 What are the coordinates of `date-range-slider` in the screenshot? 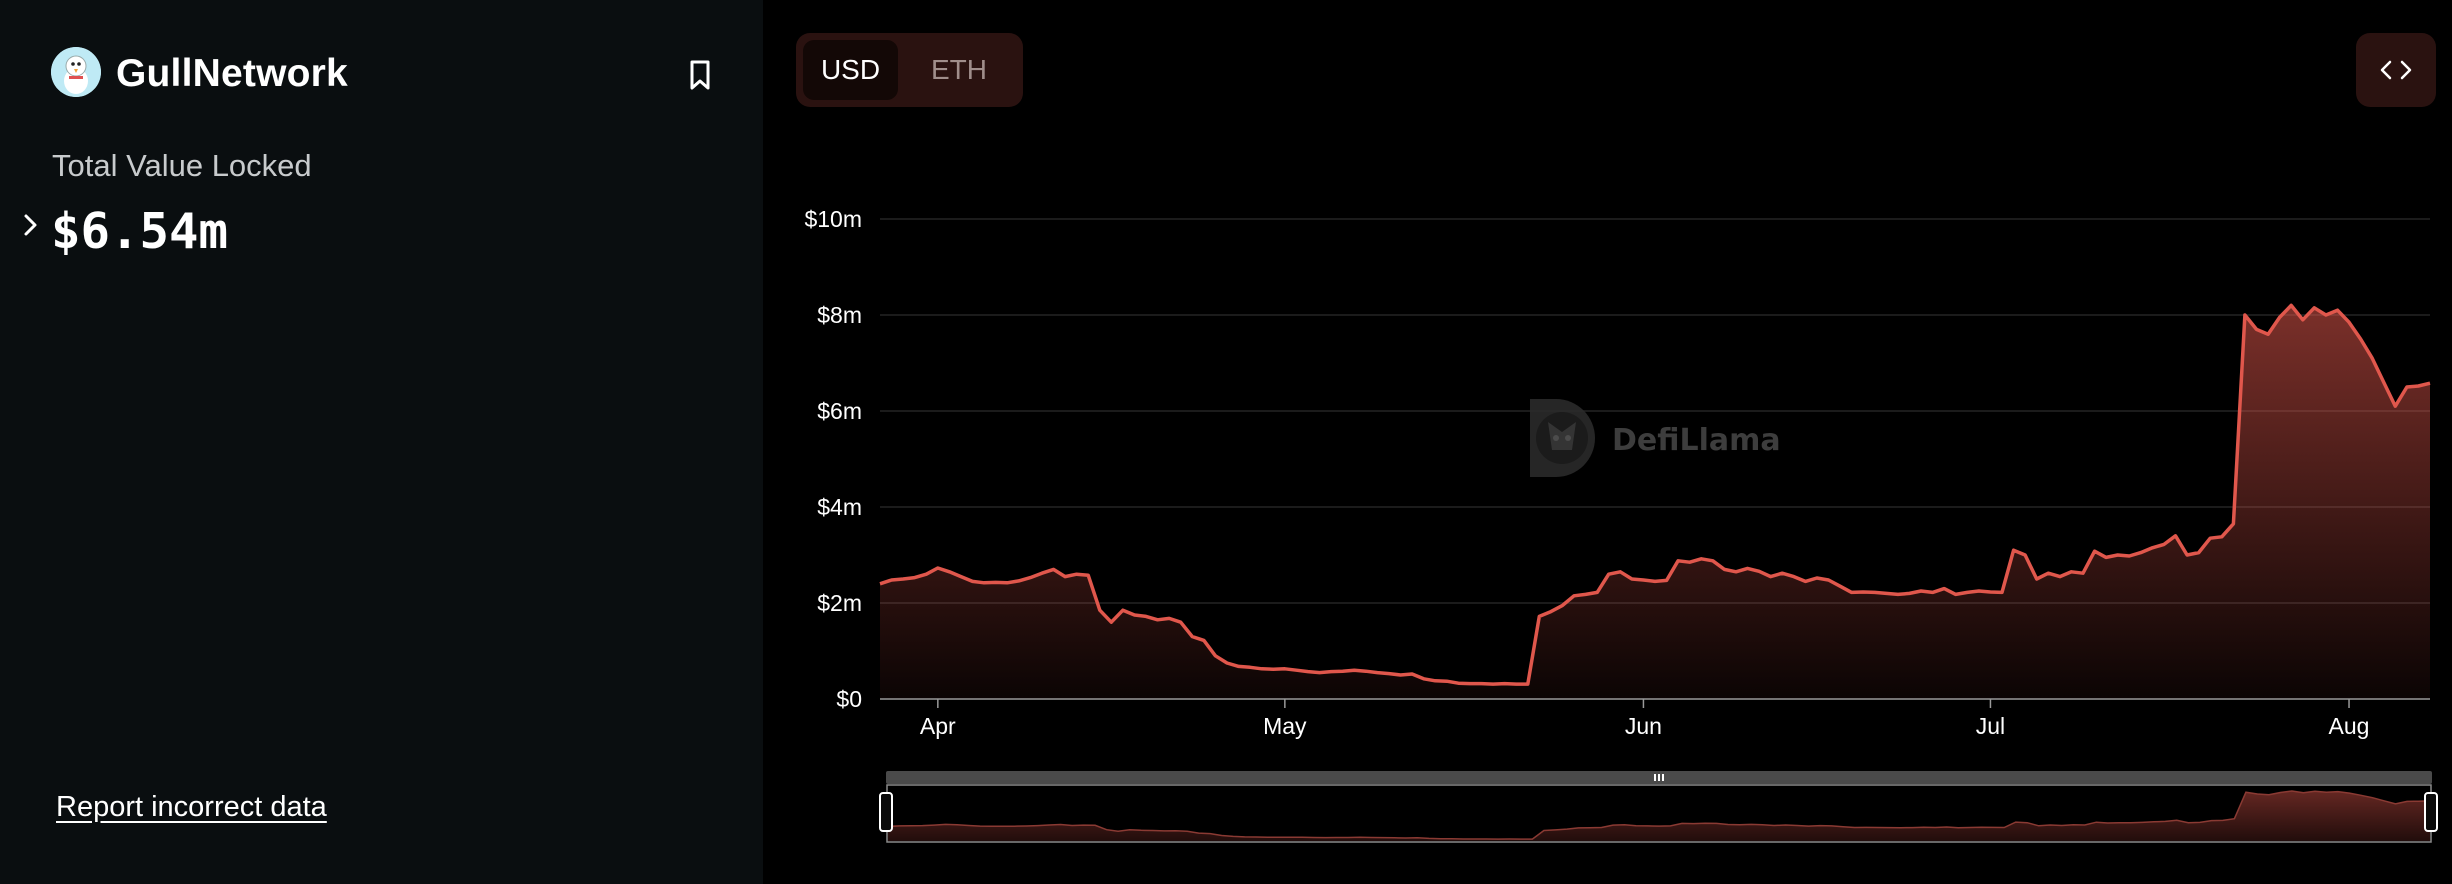 It's located at (1658, 807).